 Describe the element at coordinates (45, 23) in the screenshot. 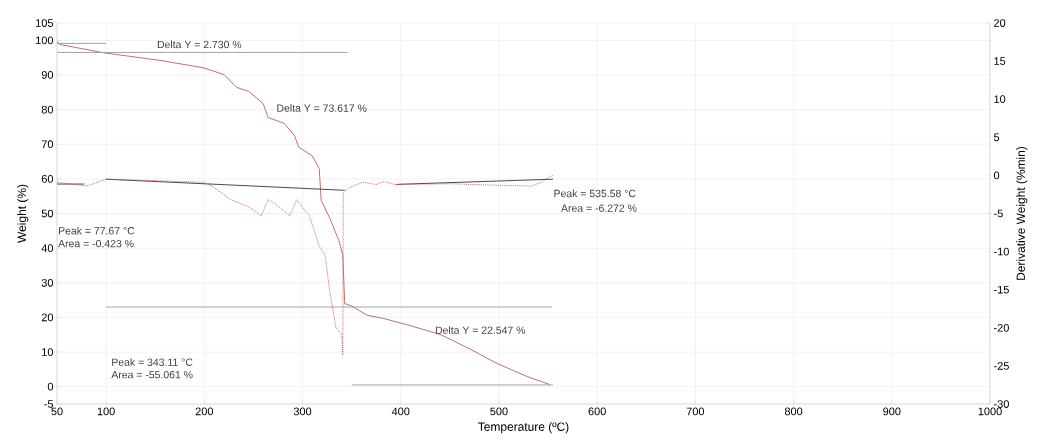

I see `y-tick-label: 105` at that location.